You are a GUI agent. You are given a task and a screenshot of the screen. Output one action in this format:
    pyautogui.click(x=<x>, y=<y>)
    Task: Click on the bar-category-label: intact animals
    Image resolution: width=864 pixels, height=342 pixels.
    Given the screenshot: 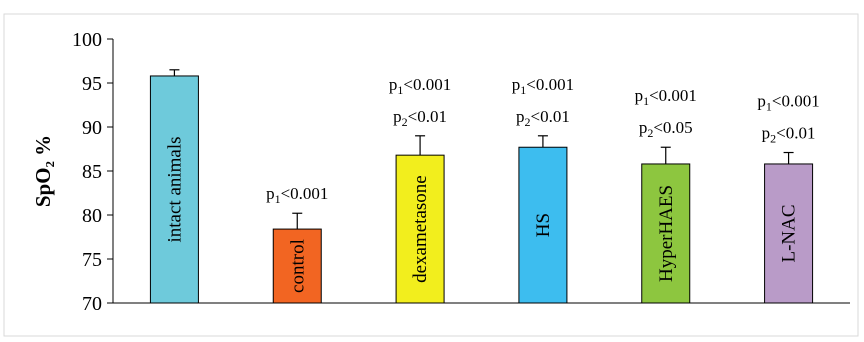 What is the action you would take?
    pyautogui.click(x=174, y=189)
    